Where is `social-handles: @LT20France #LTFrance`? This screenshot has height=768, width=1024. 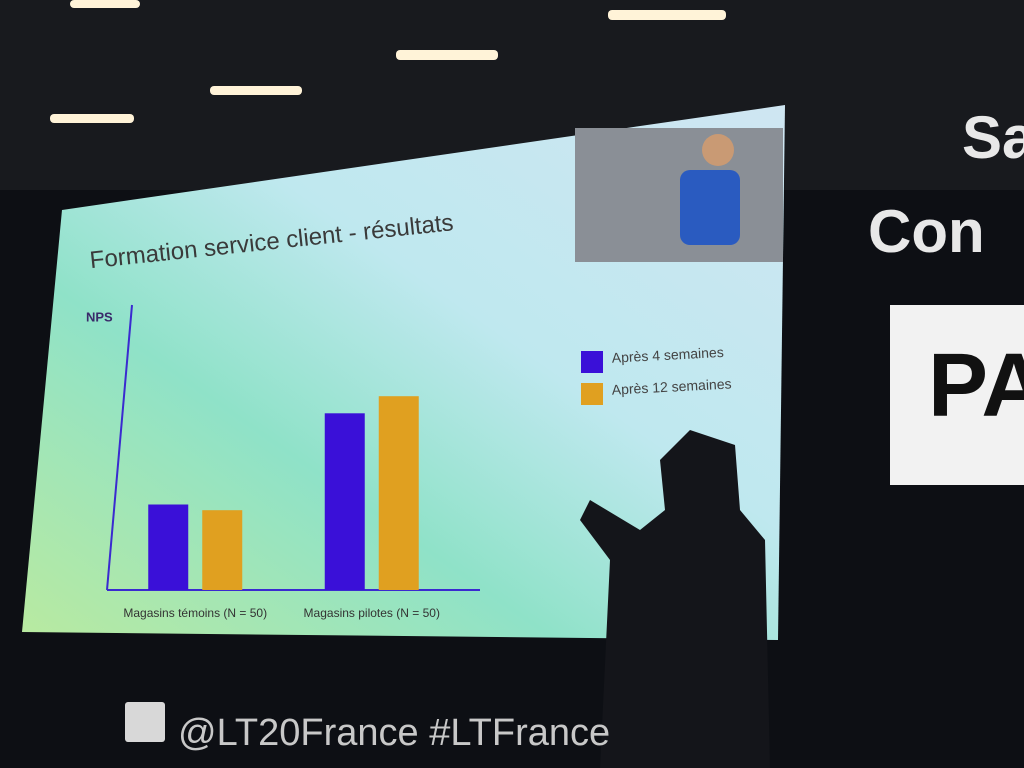
social-handles: @LT20France #LTFrance is located at coordinates (394, 733).